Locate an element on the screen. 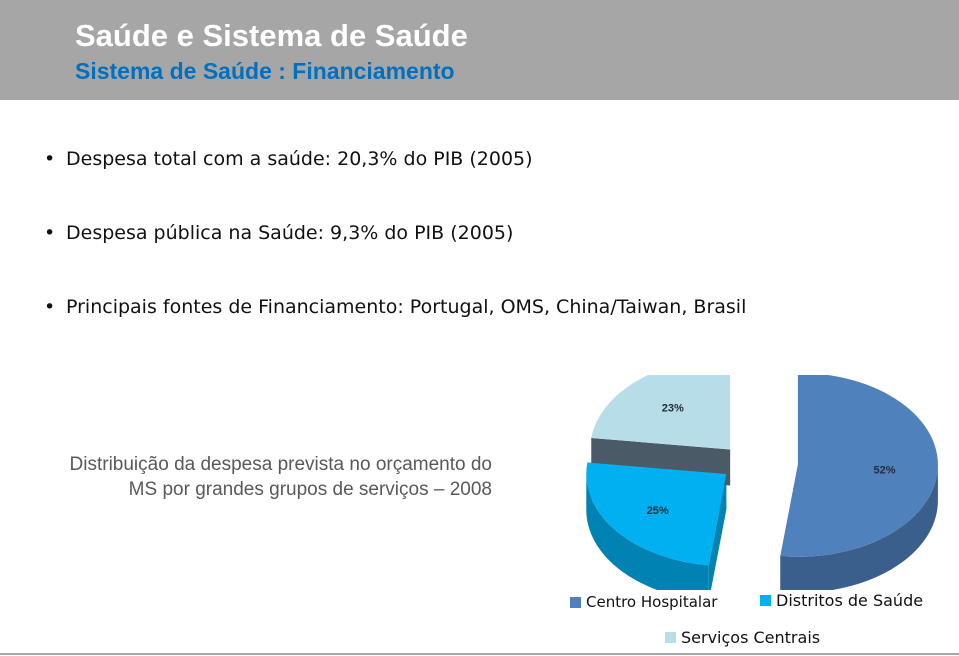 This screenshot has width=959, height=656. legend-item-distritos-de-saude: Distritos de Saúde is located at coordinates (841, 600).